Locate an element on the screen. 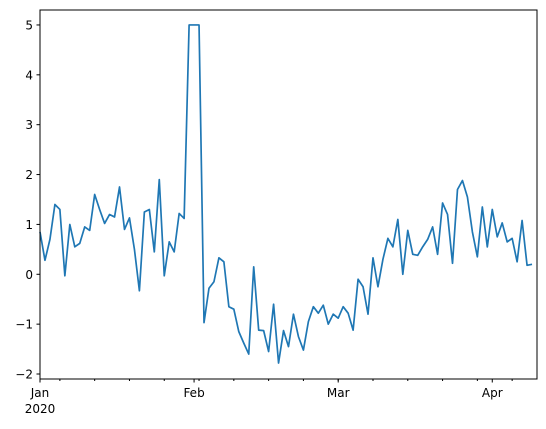 This screenshot has height=429, width=546. y-tick-label: 4 is located at coordinates (29, 75).